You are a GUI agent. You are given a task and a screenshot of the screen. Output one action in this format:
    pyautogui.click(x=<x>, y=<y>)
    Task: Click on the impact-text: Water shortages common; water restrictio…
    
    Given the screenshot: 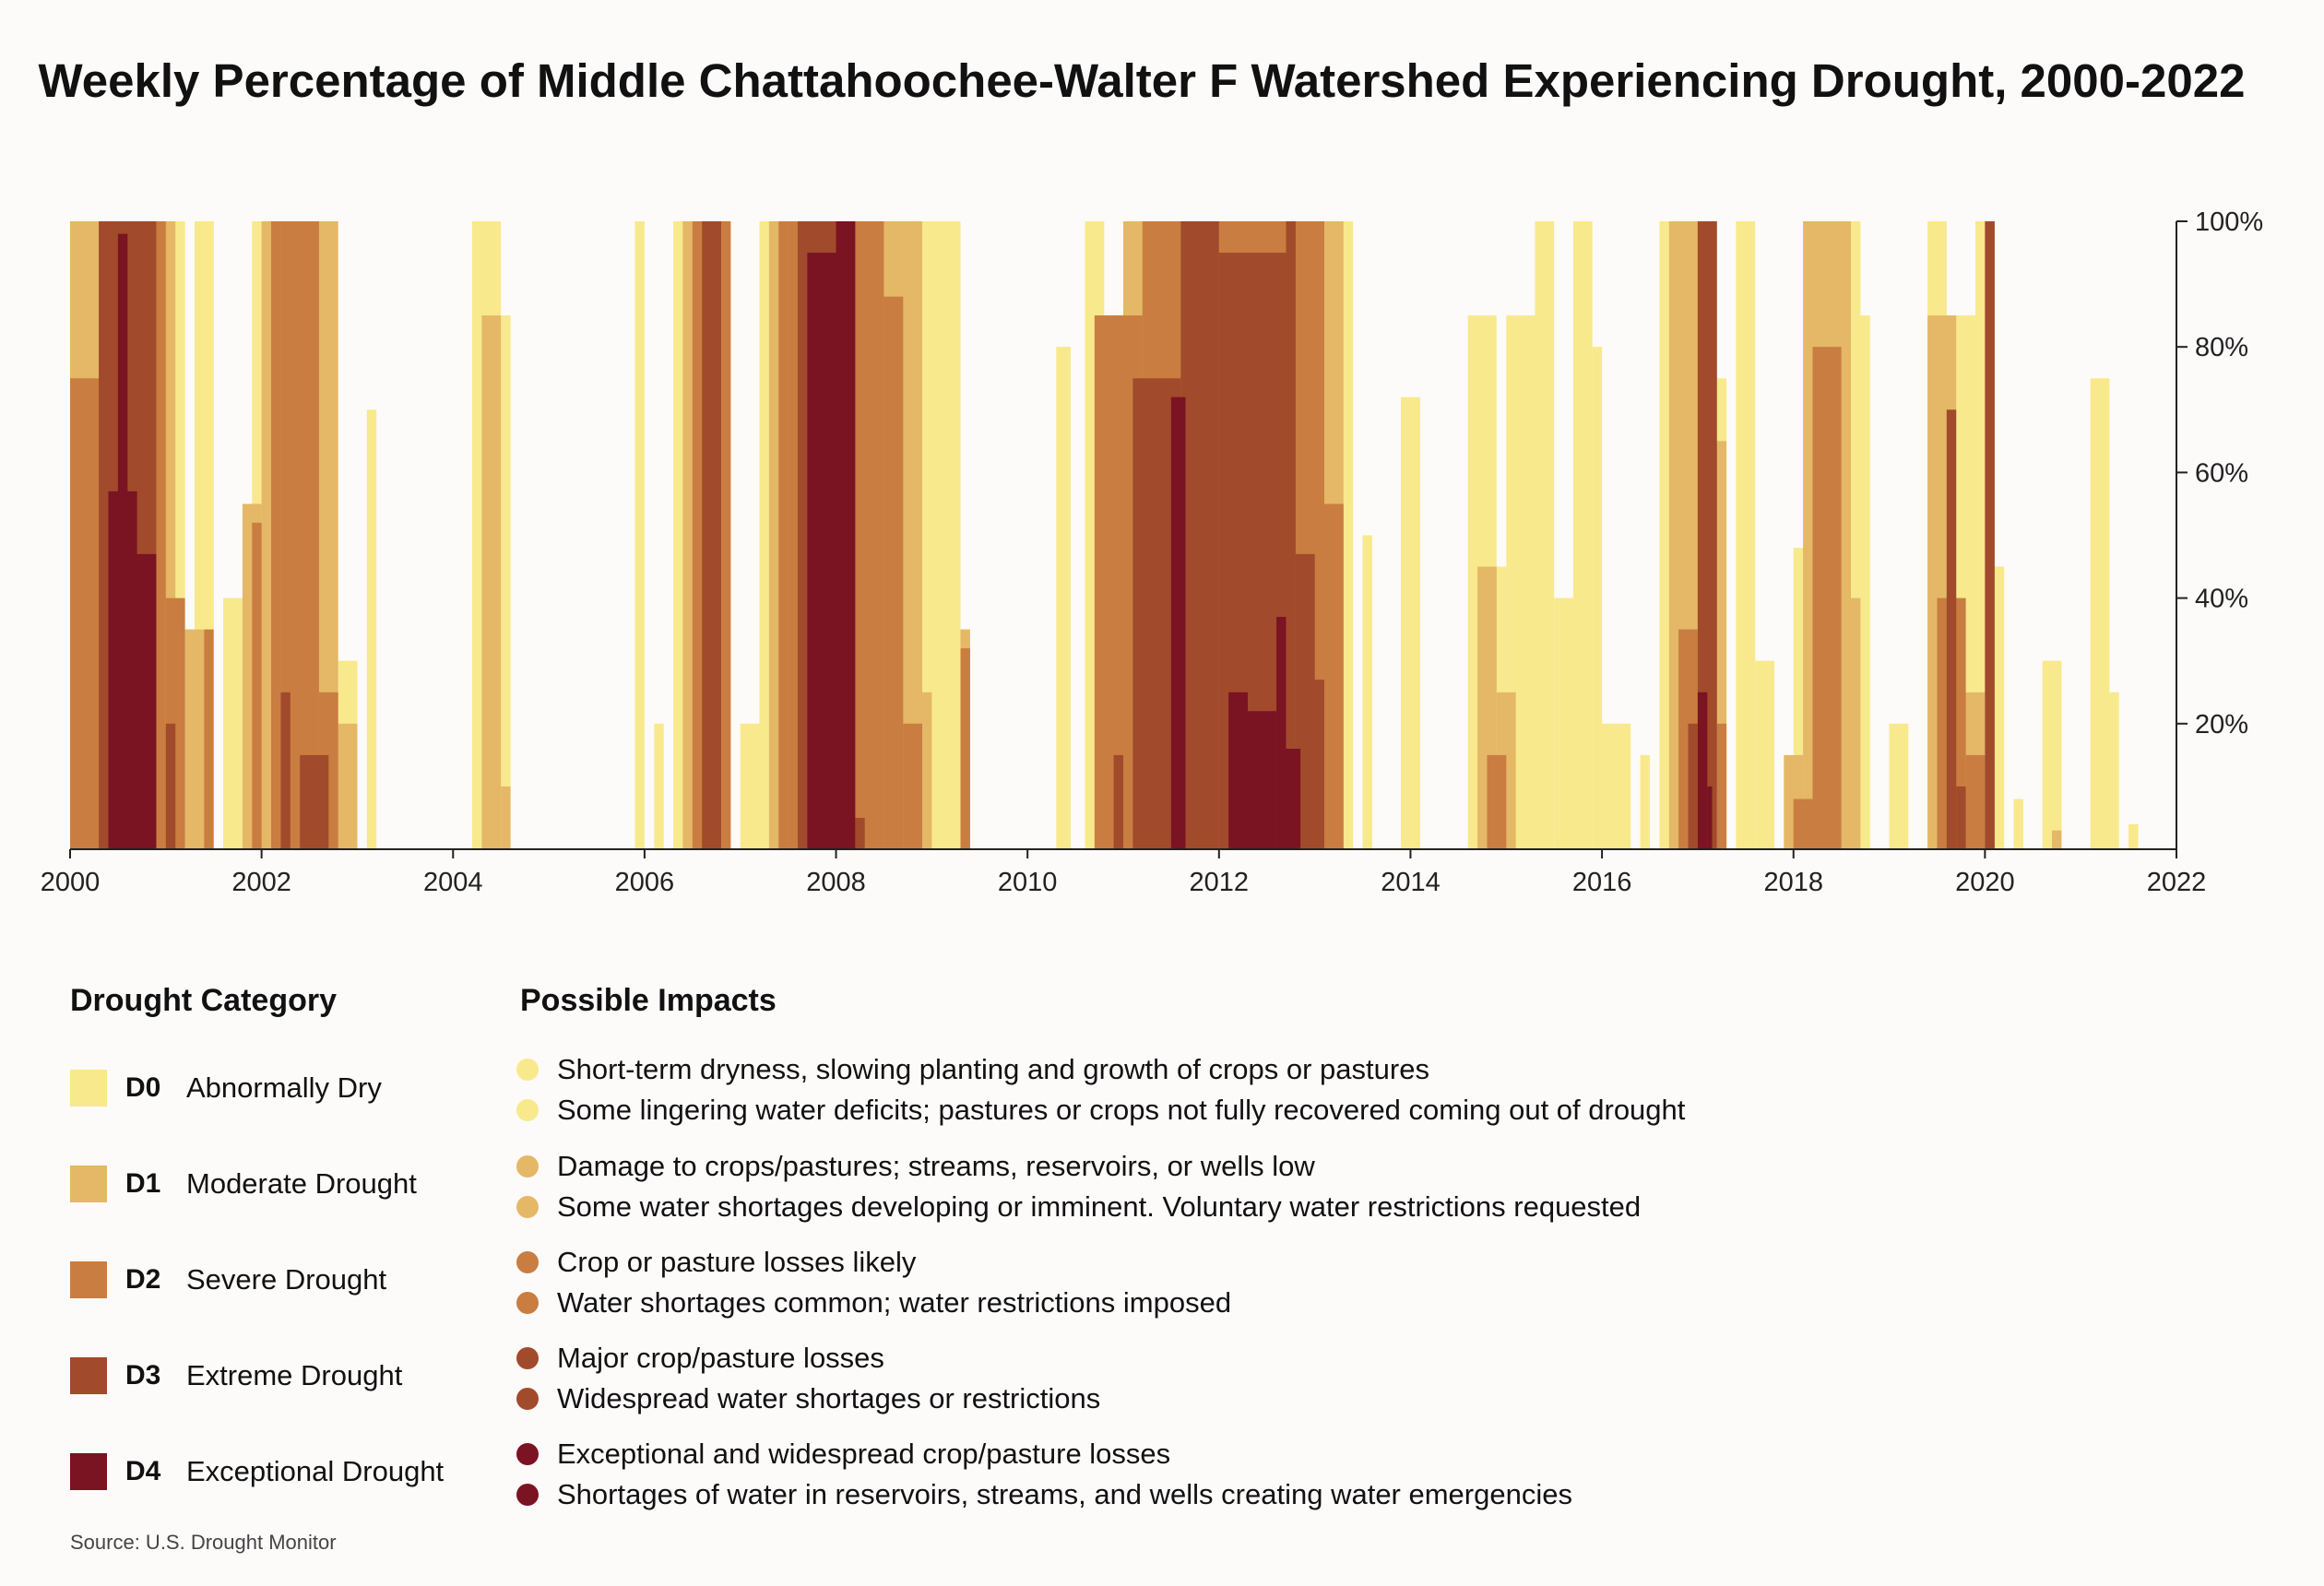 What is the action you would take?
    pyautogui.click(x=894, y=1302)
    